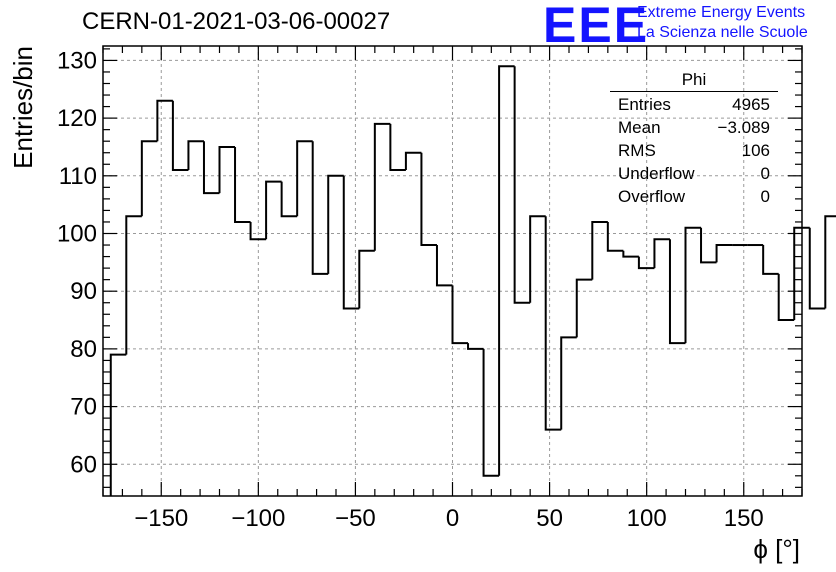 The height and width of the screenshot is (572, 836). What do you see at coordinates (83, 291) in the screenshot?
I see `y-tick-label: 90` at bounding box center [83, 291].